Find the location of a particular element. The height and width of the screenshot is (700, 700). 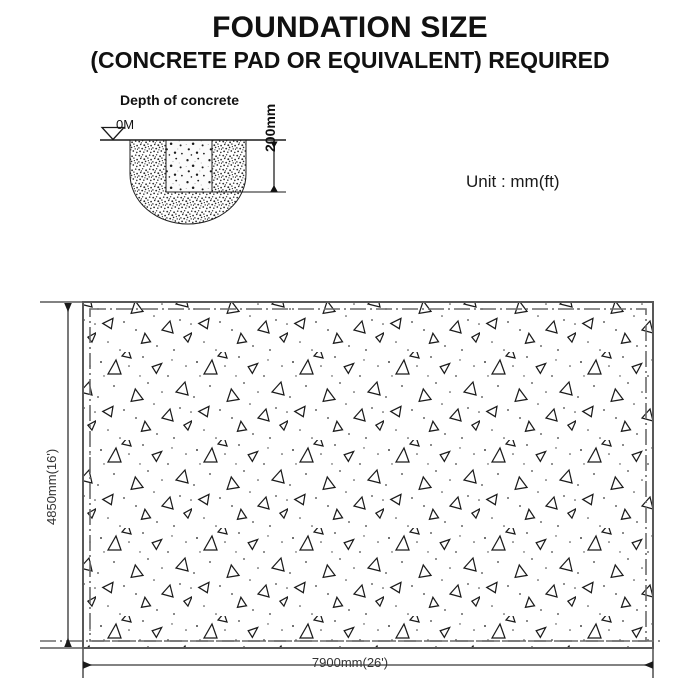

page-subtitle: (CONCRETE PAD OR EQUIVALENT) REQUIRED is located at coordinates (350, 59).